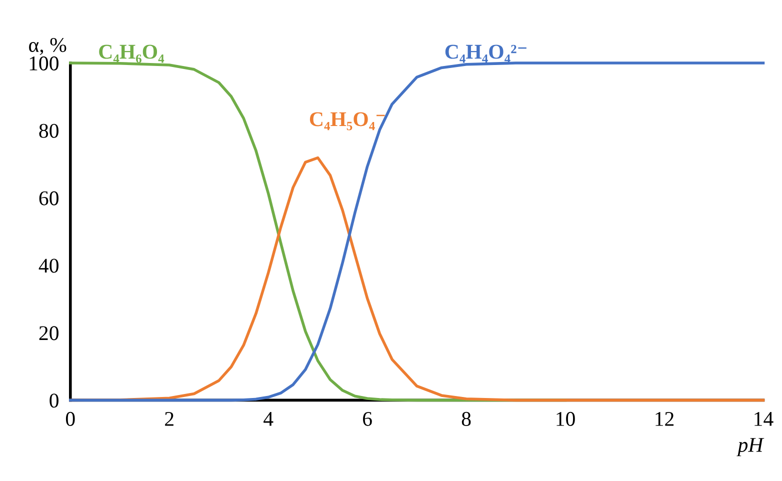 The image size is (782, 481). What do you see at coordinates (367, 419) in the screenshot?
I see `x-tick-label: 6` at bounding box center [367, 419].